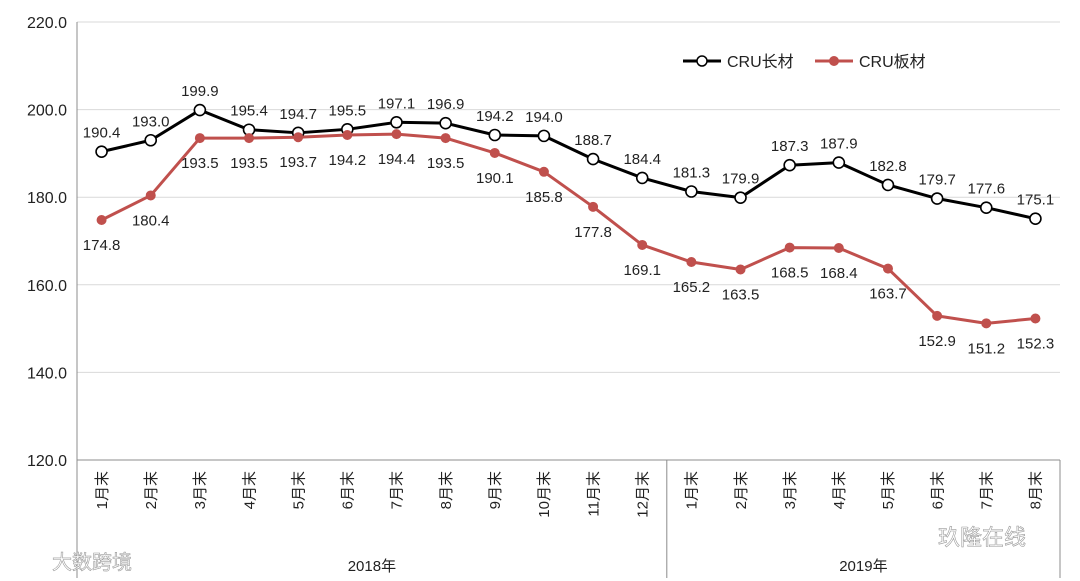 The width and height of the screenshot is (1080, 581). What do you see at coordinates (348, 110) in the screenshot?
I see `data-label-0: 195.5` at bounding box center [348, 110].